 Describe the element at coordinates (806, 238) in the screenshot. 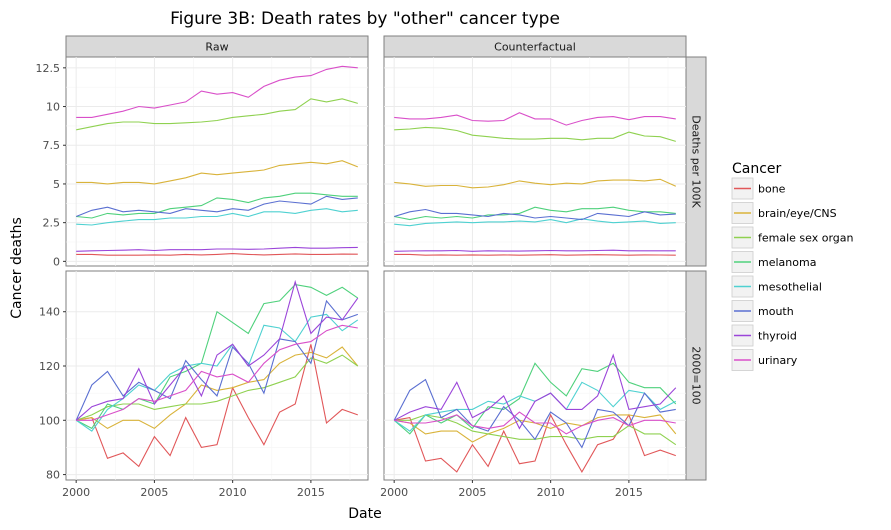

I see `legend-label: female sex organ` at that location.